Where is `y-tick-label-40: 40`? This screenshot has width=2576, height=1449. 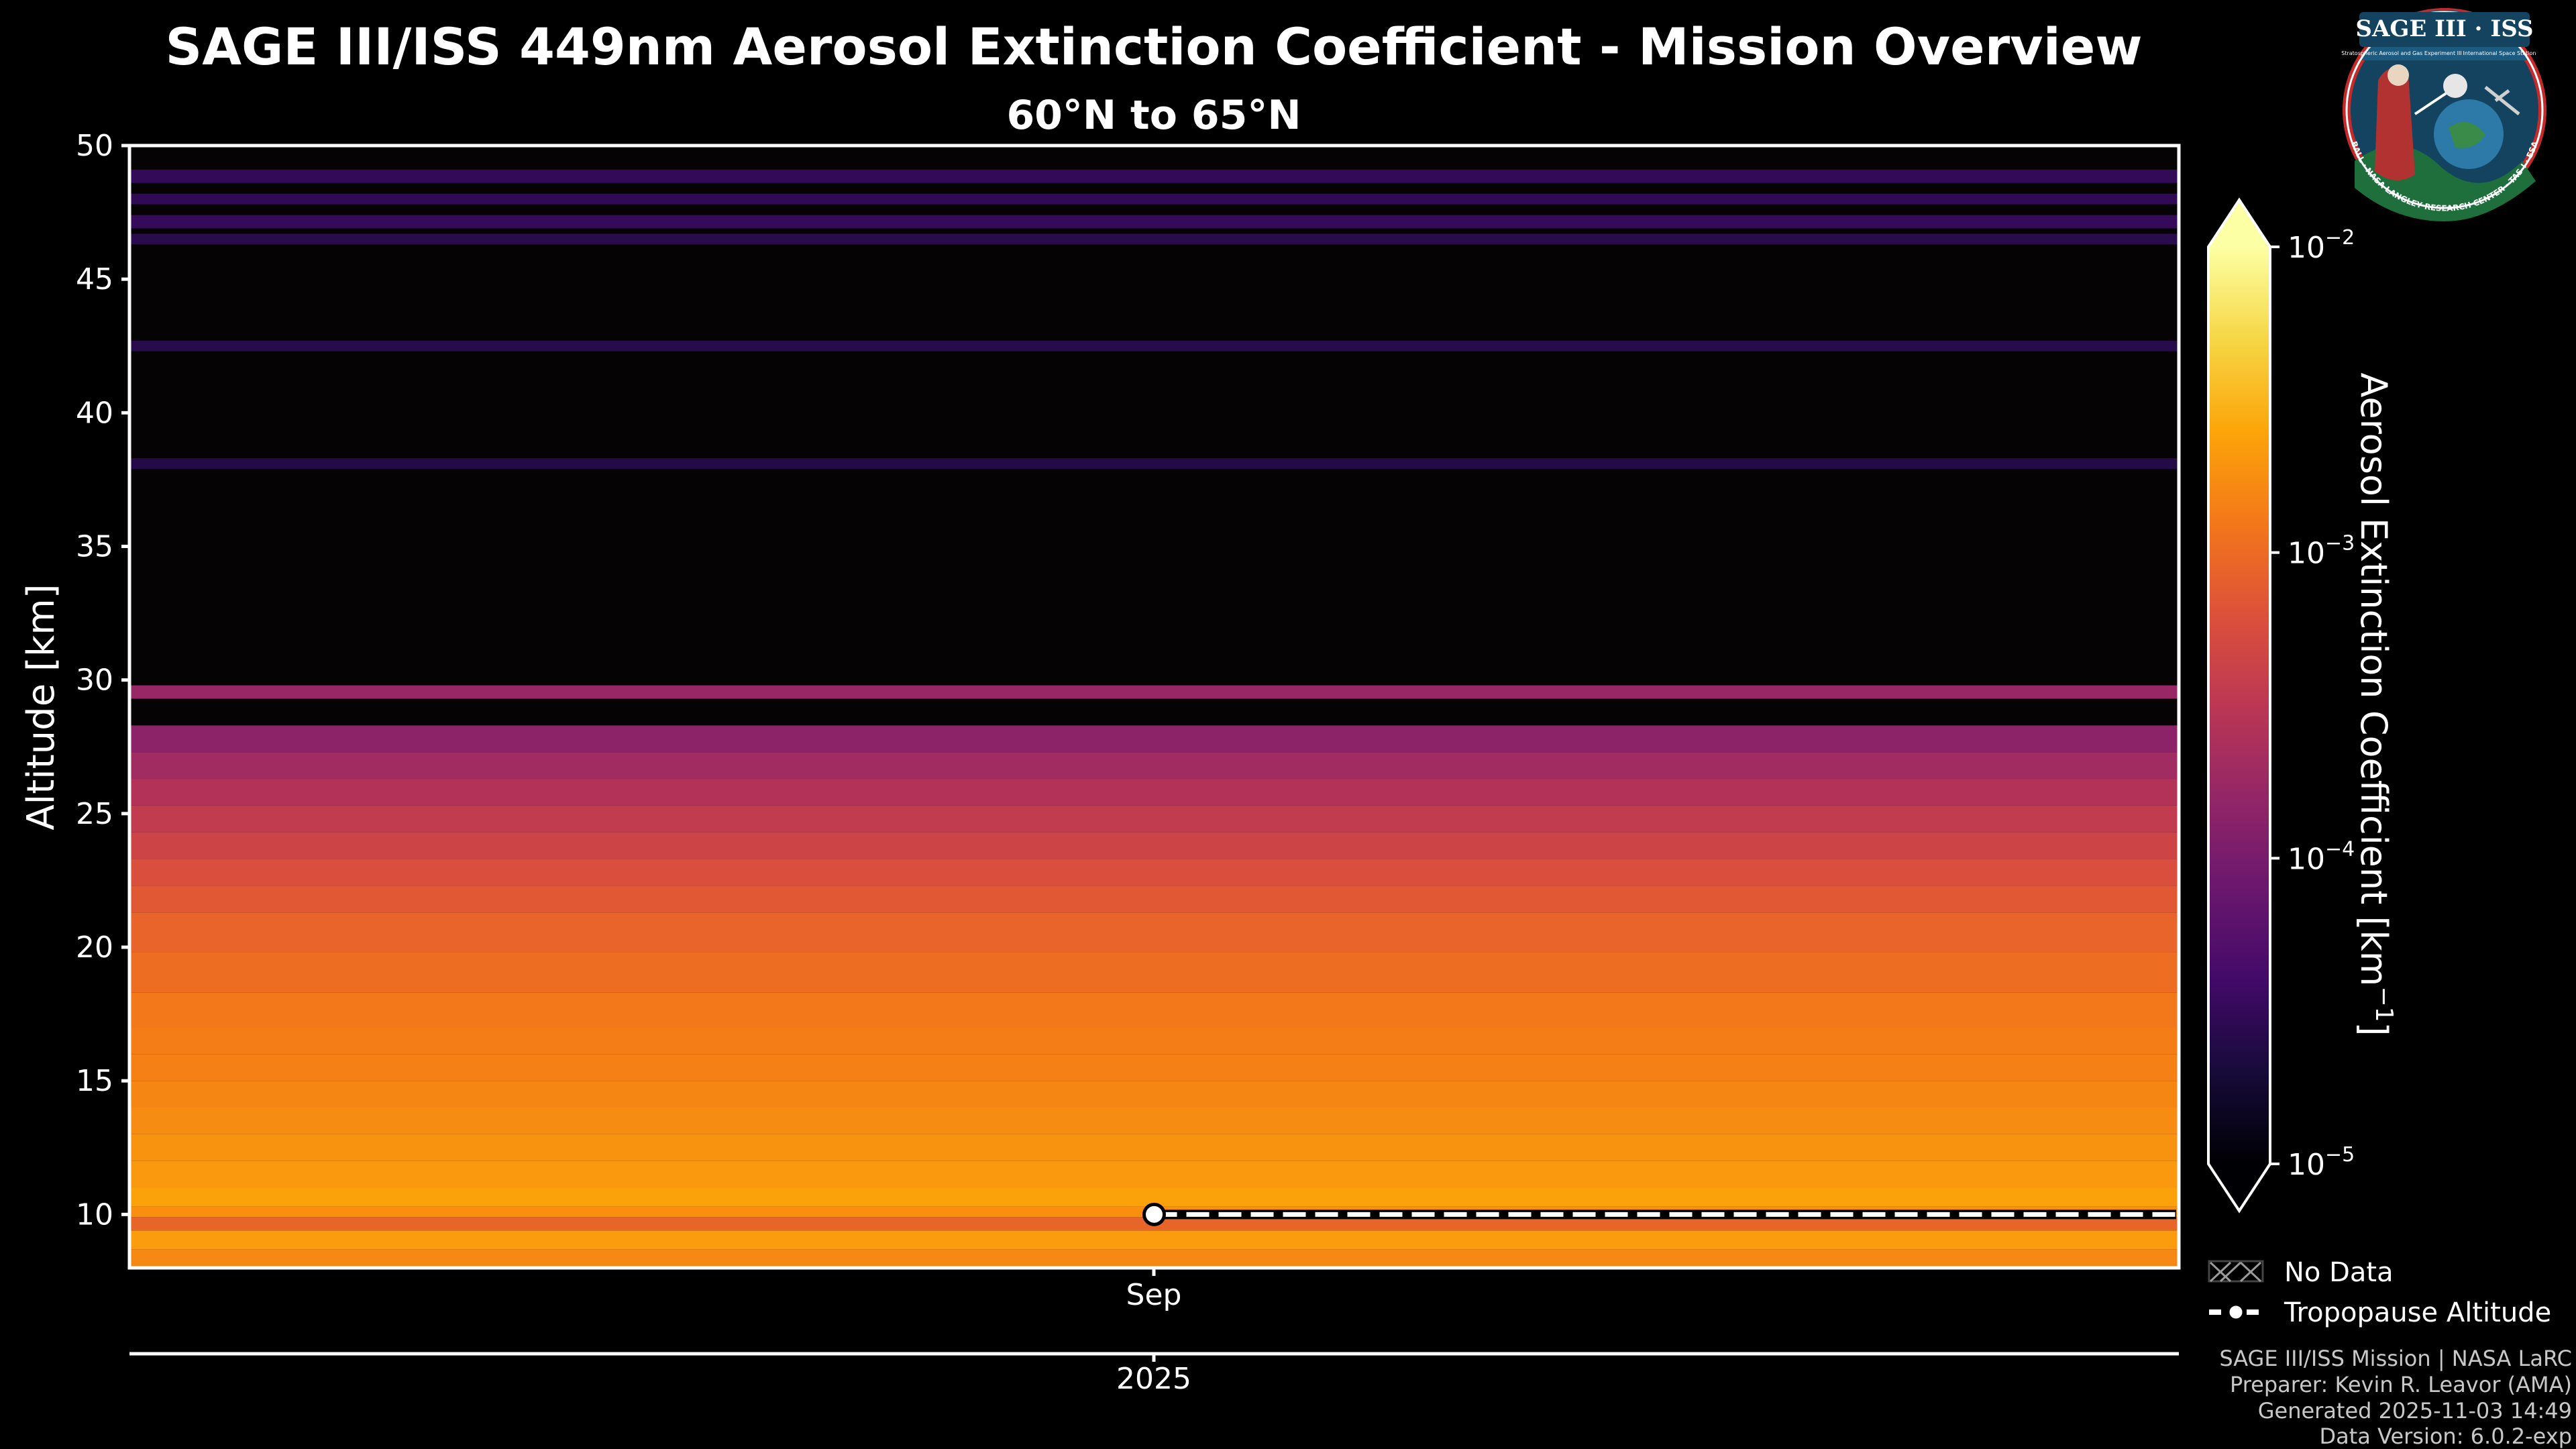 y-tick-label-40: 40 is located at coordinates (94, 413).